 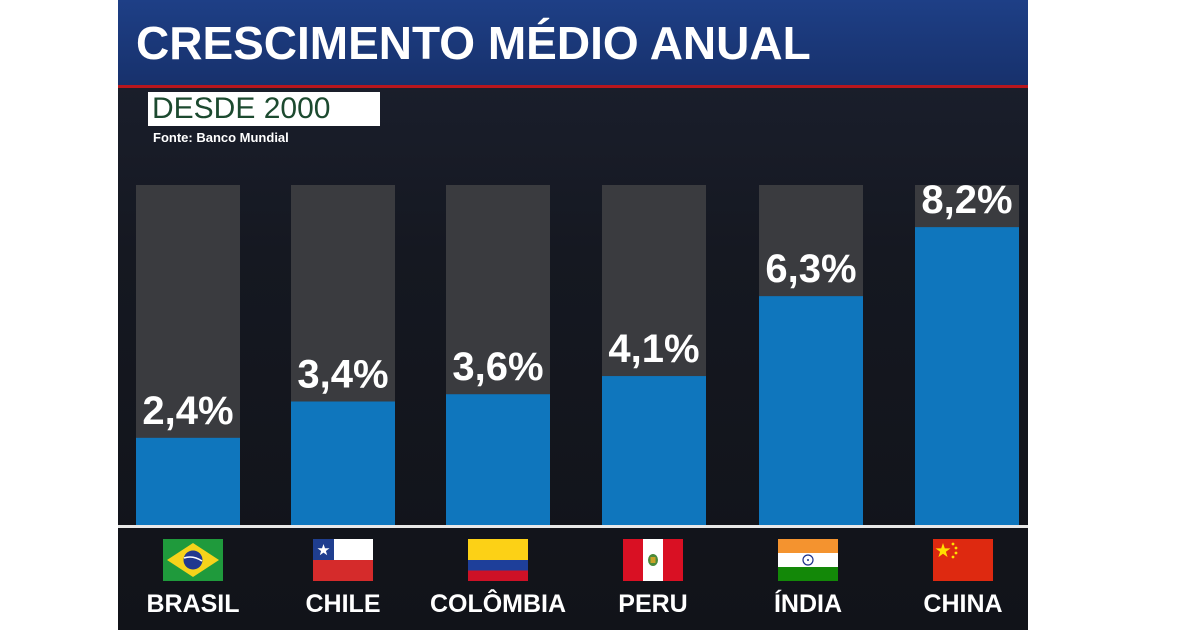 What do you see at coordinates (193, 560) in the screenshot?
I see `brazil-flag-icon` at bounding box center [193, 560].